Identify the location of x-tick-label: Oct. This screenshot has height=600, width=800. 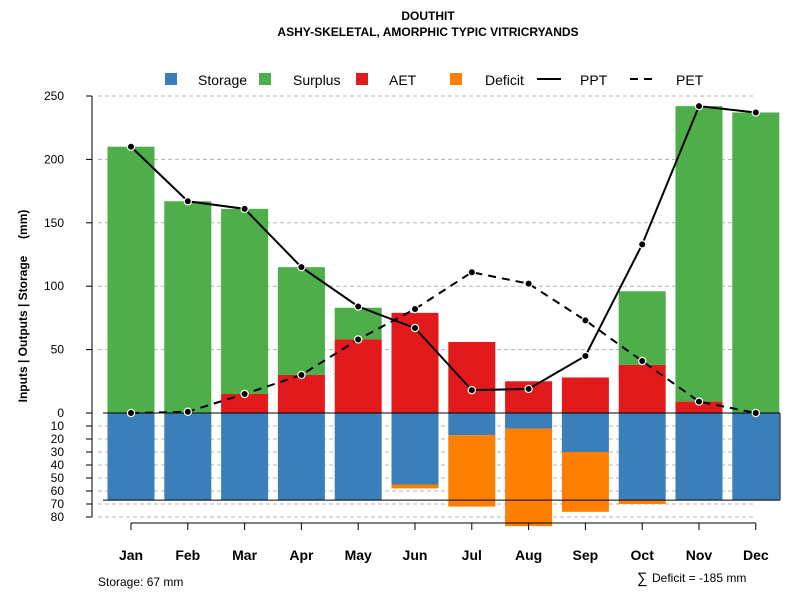
(643, 555).